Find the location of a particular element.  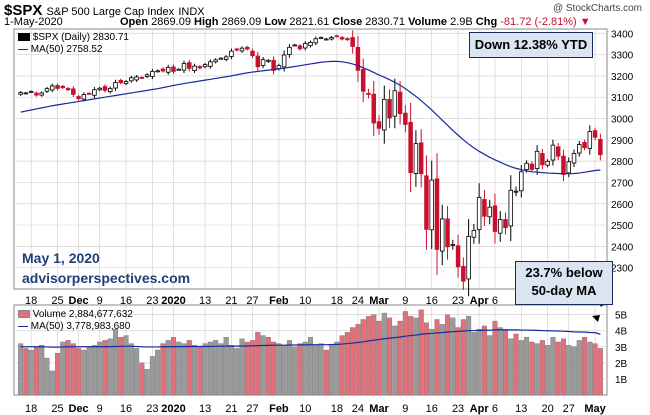

price-legend: $SPX (Daily) 2830.71 is located at coordinates (73, 37).